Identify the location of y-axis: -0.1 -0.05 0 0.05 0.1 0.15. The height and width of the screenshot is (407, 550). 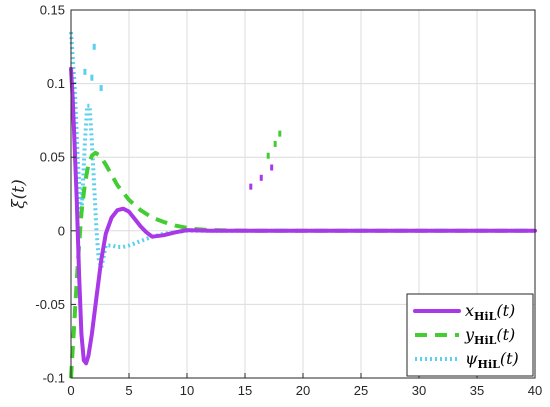
(55, 194).